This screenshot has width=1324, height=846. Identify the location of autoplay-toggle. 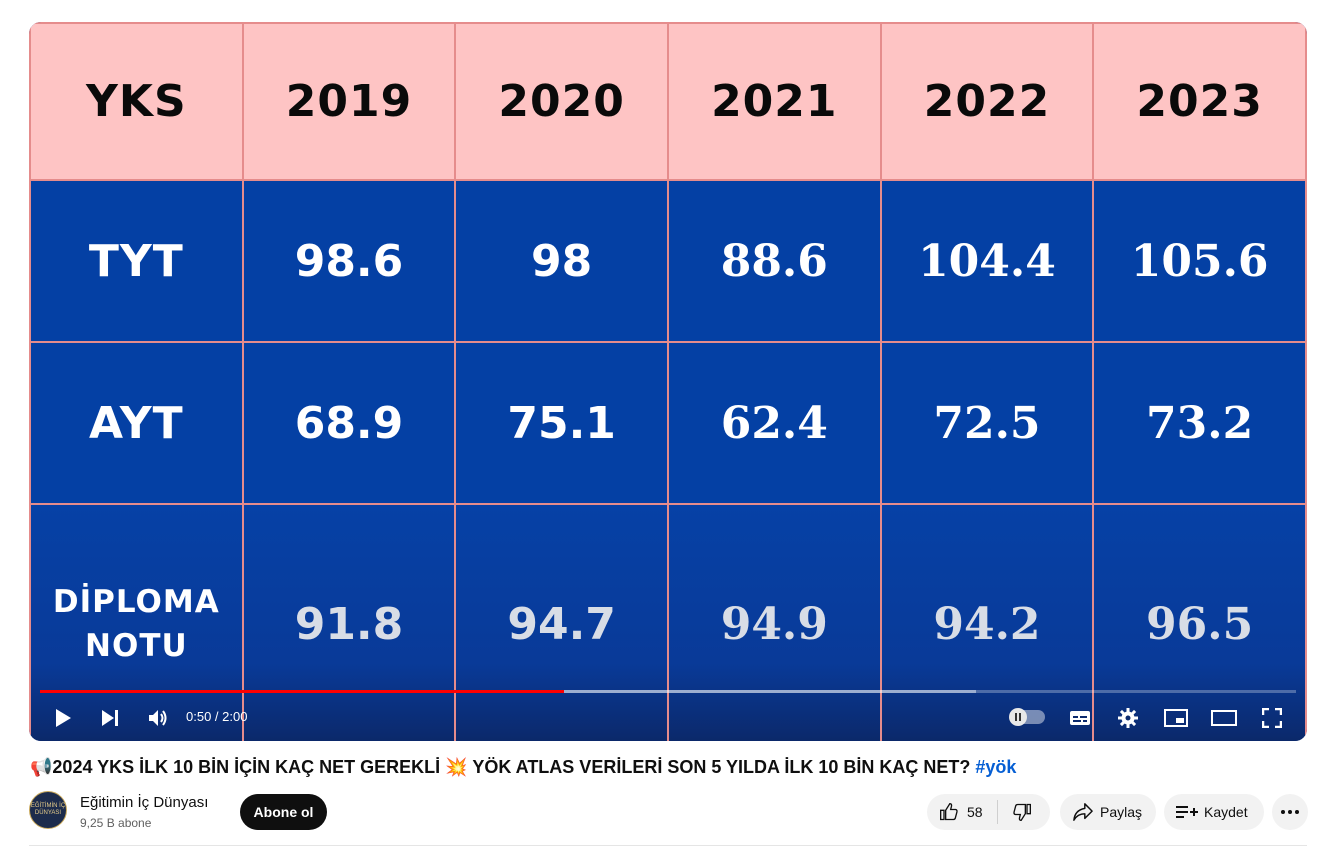
(1027, 717).